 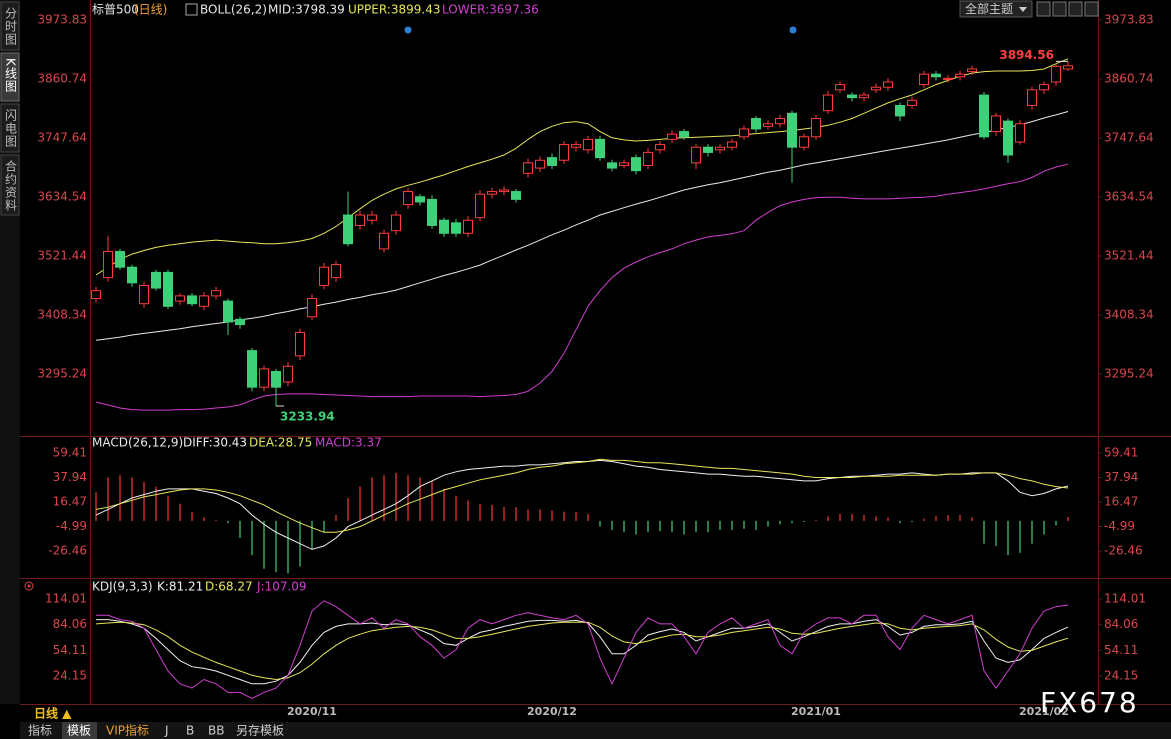 I want to click on theme-select-label: 全部主题, so click(x=989, y=8).